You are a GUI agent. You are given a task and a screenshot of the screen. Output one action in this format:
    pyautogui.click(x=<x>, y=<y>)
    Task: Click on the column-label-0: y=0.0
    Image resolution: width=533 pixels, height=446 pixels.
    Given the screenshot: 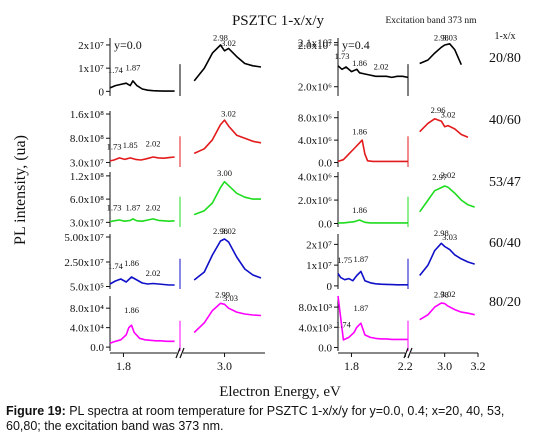 What is the action you would take?
    pyautogui.click(x=128, y=45)
    